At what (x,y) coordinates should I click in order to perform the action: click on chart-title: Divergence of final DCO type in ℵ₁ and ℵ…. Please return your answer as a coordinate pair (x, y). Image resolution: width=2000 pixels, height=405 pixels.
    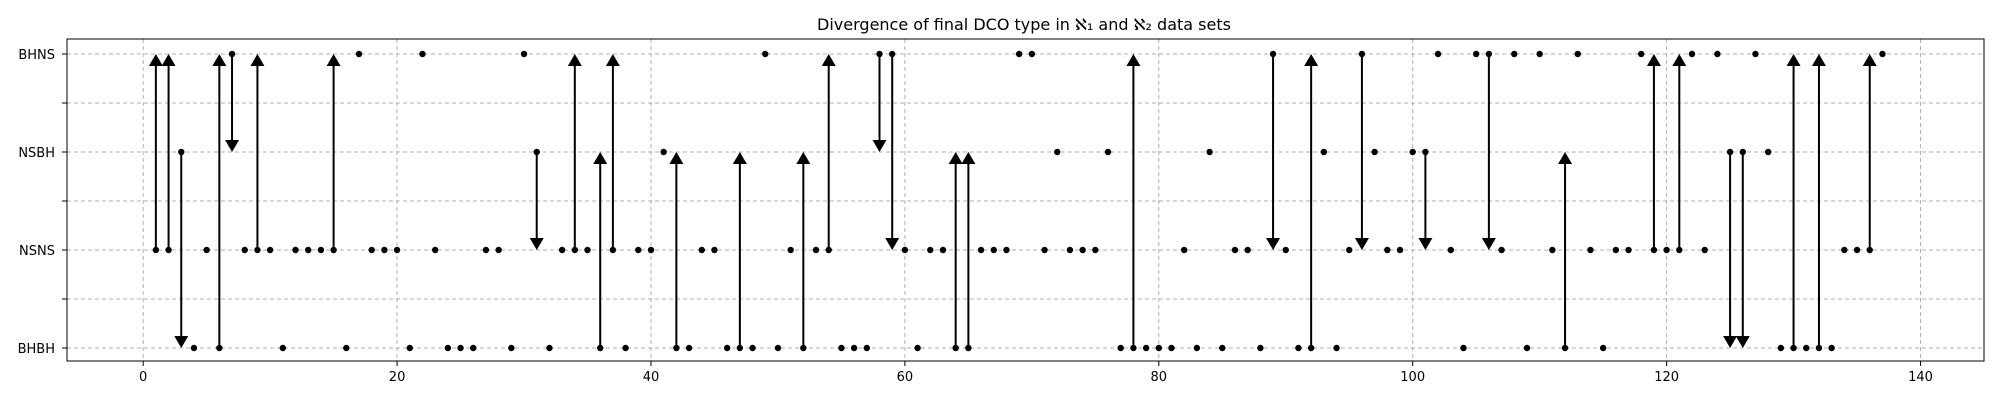
    Looking at the image, I should click on (1024, 24).